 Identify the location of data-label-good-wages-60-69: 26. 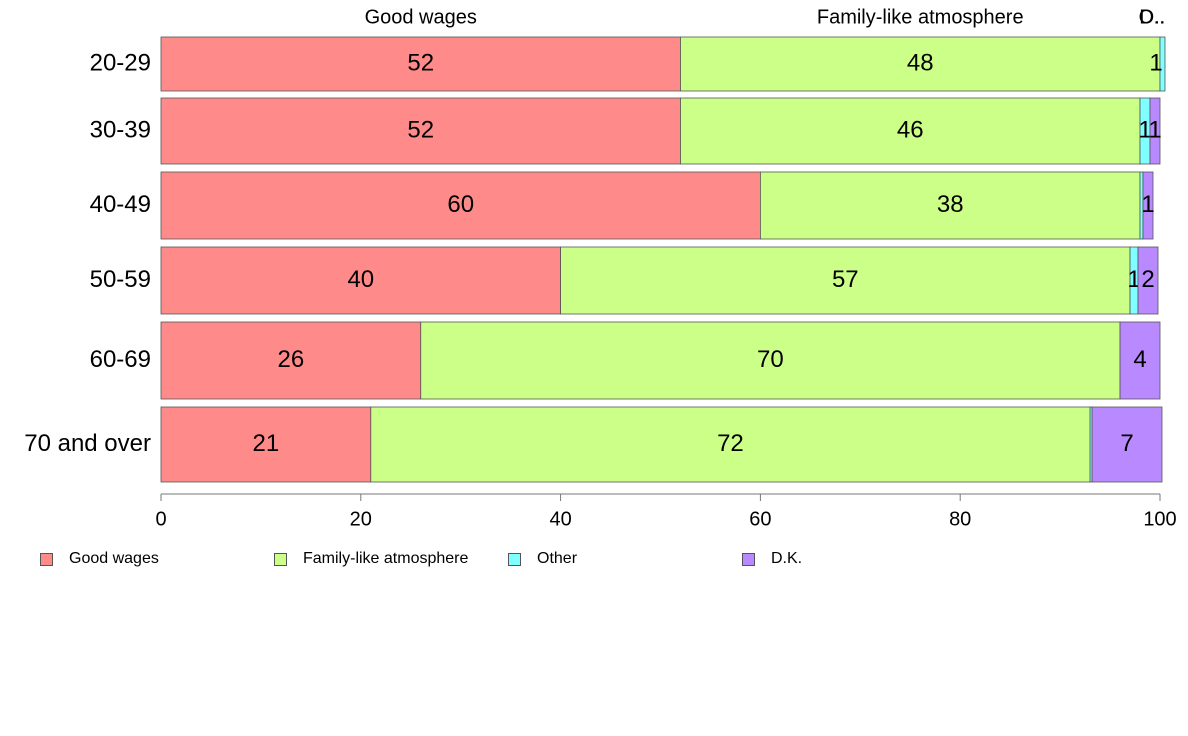
(291, 359).